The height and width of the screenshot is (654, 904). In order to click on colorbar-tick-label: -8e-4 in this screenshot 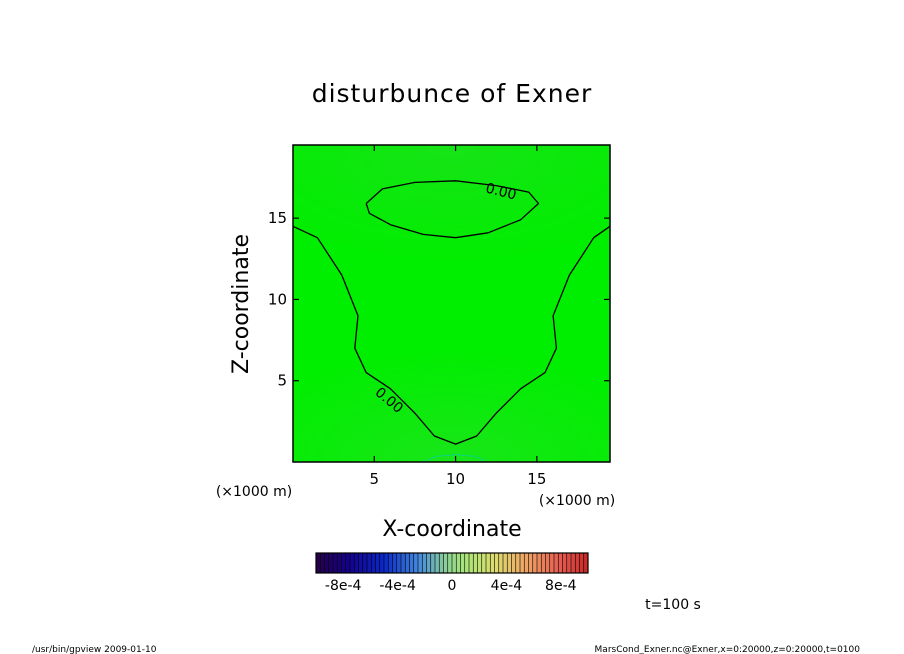, I will do `click(343, 586)`.